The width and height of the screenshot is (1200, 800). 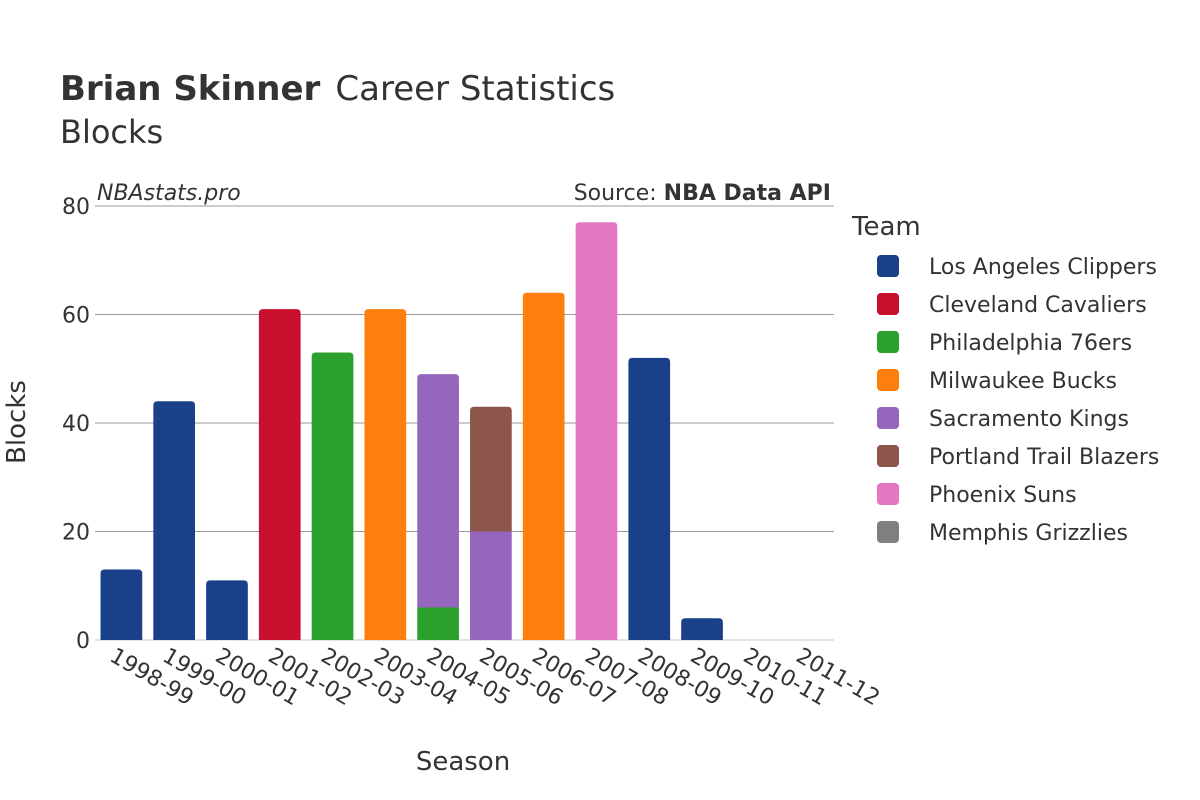 What do you see at coordinates (121, 604) in the screenshot?
I see `bar-1998-99-los-angeles-clippers` at bounding box center [121, 604].